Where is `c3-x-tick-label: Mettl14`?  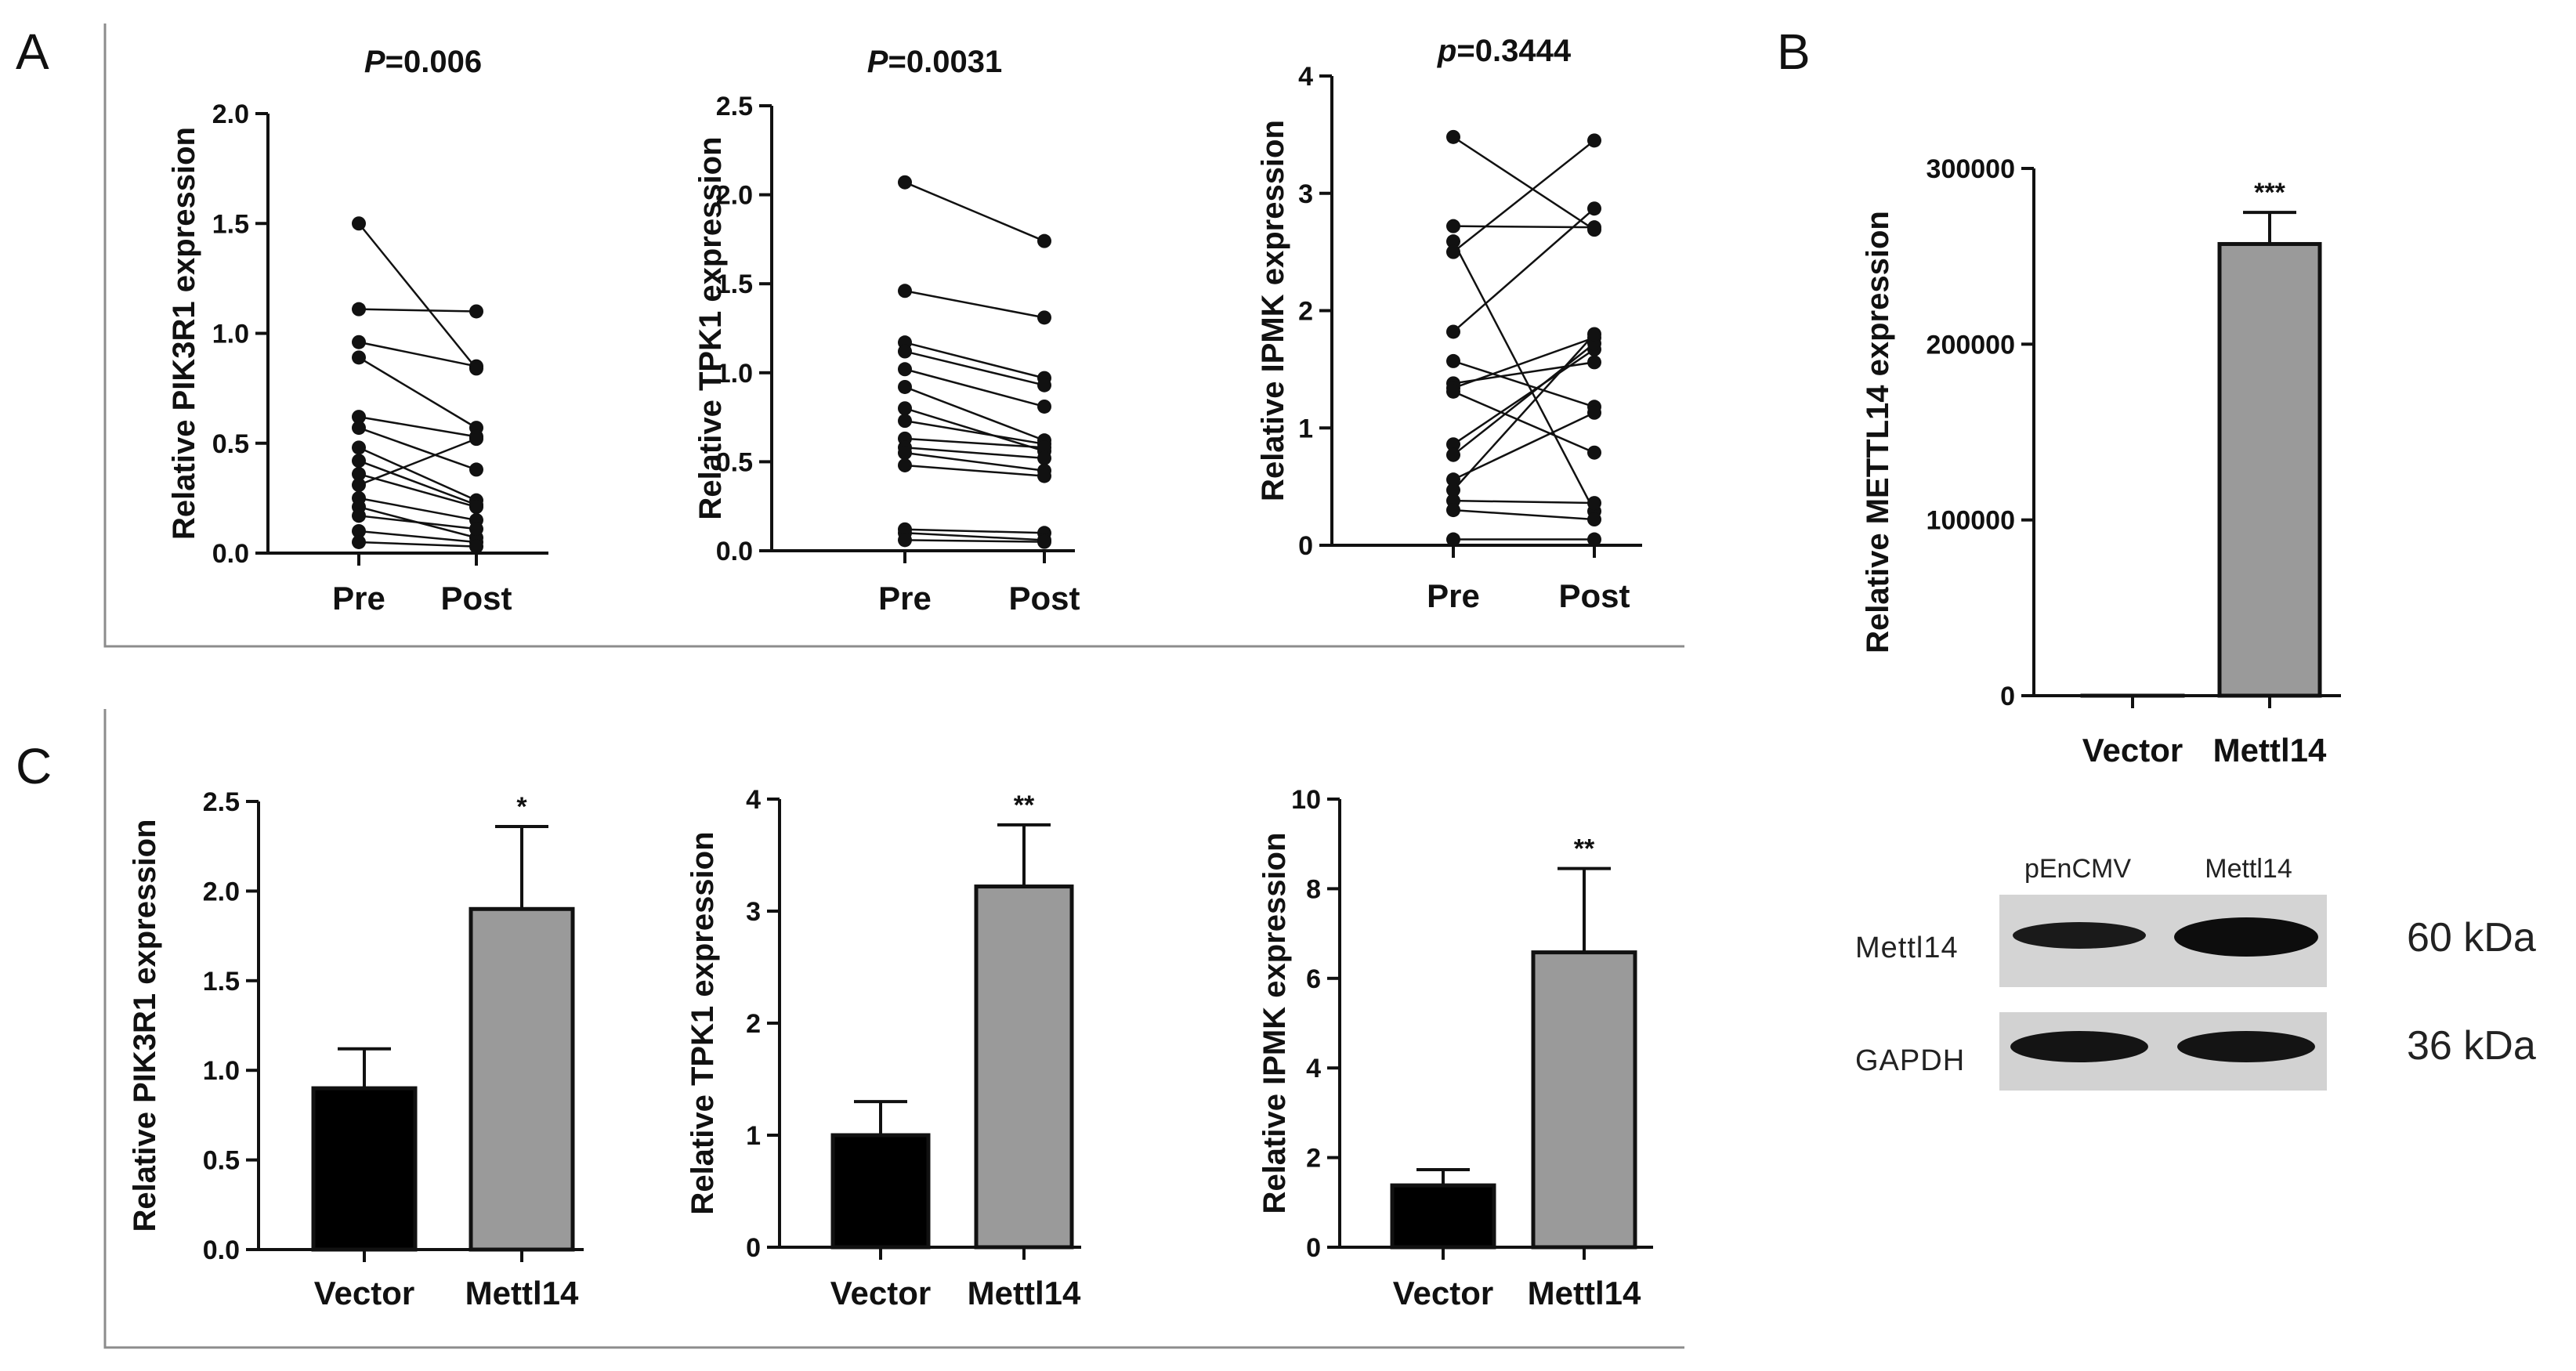
c3-x-tick-label: Mettl14 is located at coordinates (1585, 1293).